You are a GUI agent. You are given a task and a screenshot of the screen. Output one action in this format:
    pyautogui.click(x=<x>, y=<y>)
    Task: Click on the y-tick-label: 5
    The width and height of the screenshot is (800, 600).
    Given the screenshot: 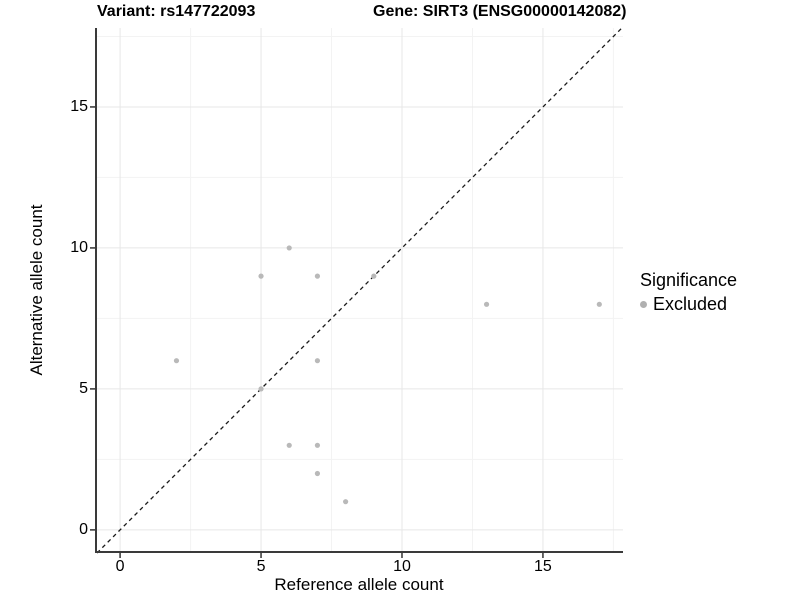 What is the action you would take?
    pyautogui.click(x=83, y=388)
    